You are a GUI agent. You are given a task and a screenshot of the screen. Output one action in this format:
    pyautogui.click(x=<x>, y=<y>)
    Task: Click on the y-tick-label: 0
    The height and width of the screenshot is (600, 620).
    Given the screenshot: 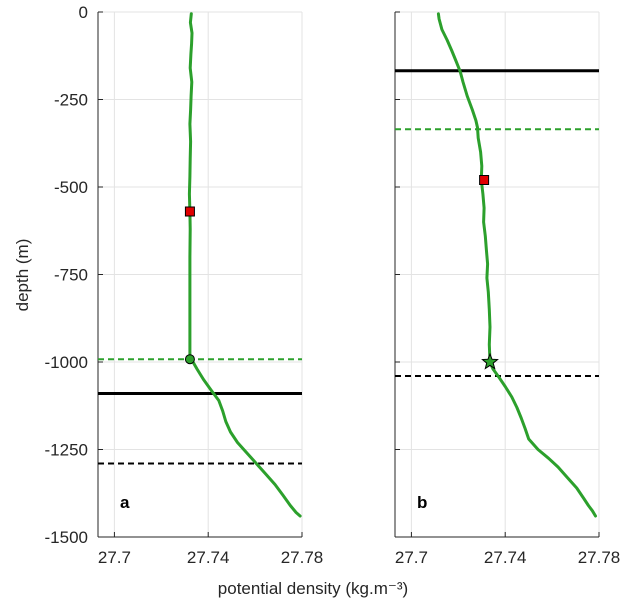 What is the action you would take?
    pyautogui.click(x=83, y=12)
    